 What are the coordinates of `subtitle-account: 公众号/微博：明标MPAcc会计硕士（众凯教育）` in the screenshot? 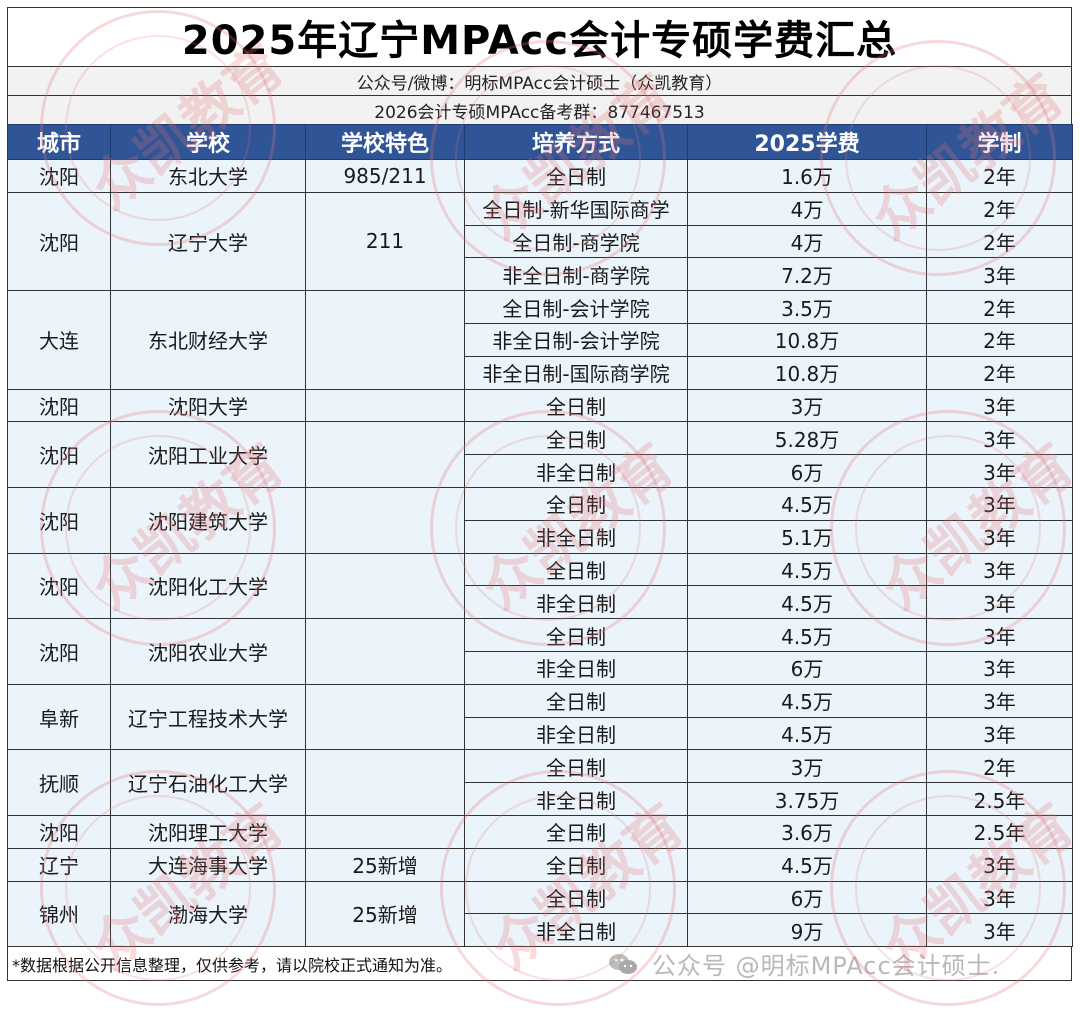 It's located at (539, 80).